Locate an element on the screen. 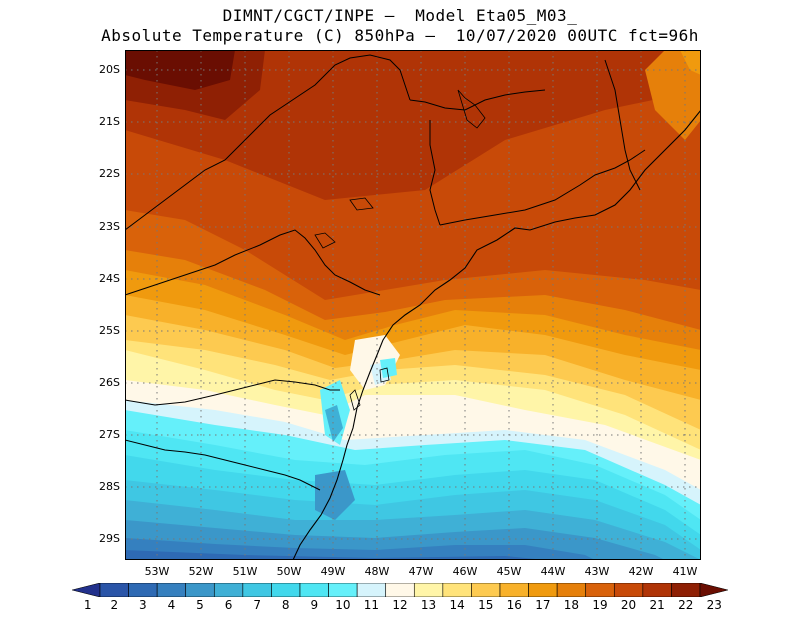 The height and width of the screenshot is (618, 800). lon-label-41w: 41W is located at coordinates (685, 571).